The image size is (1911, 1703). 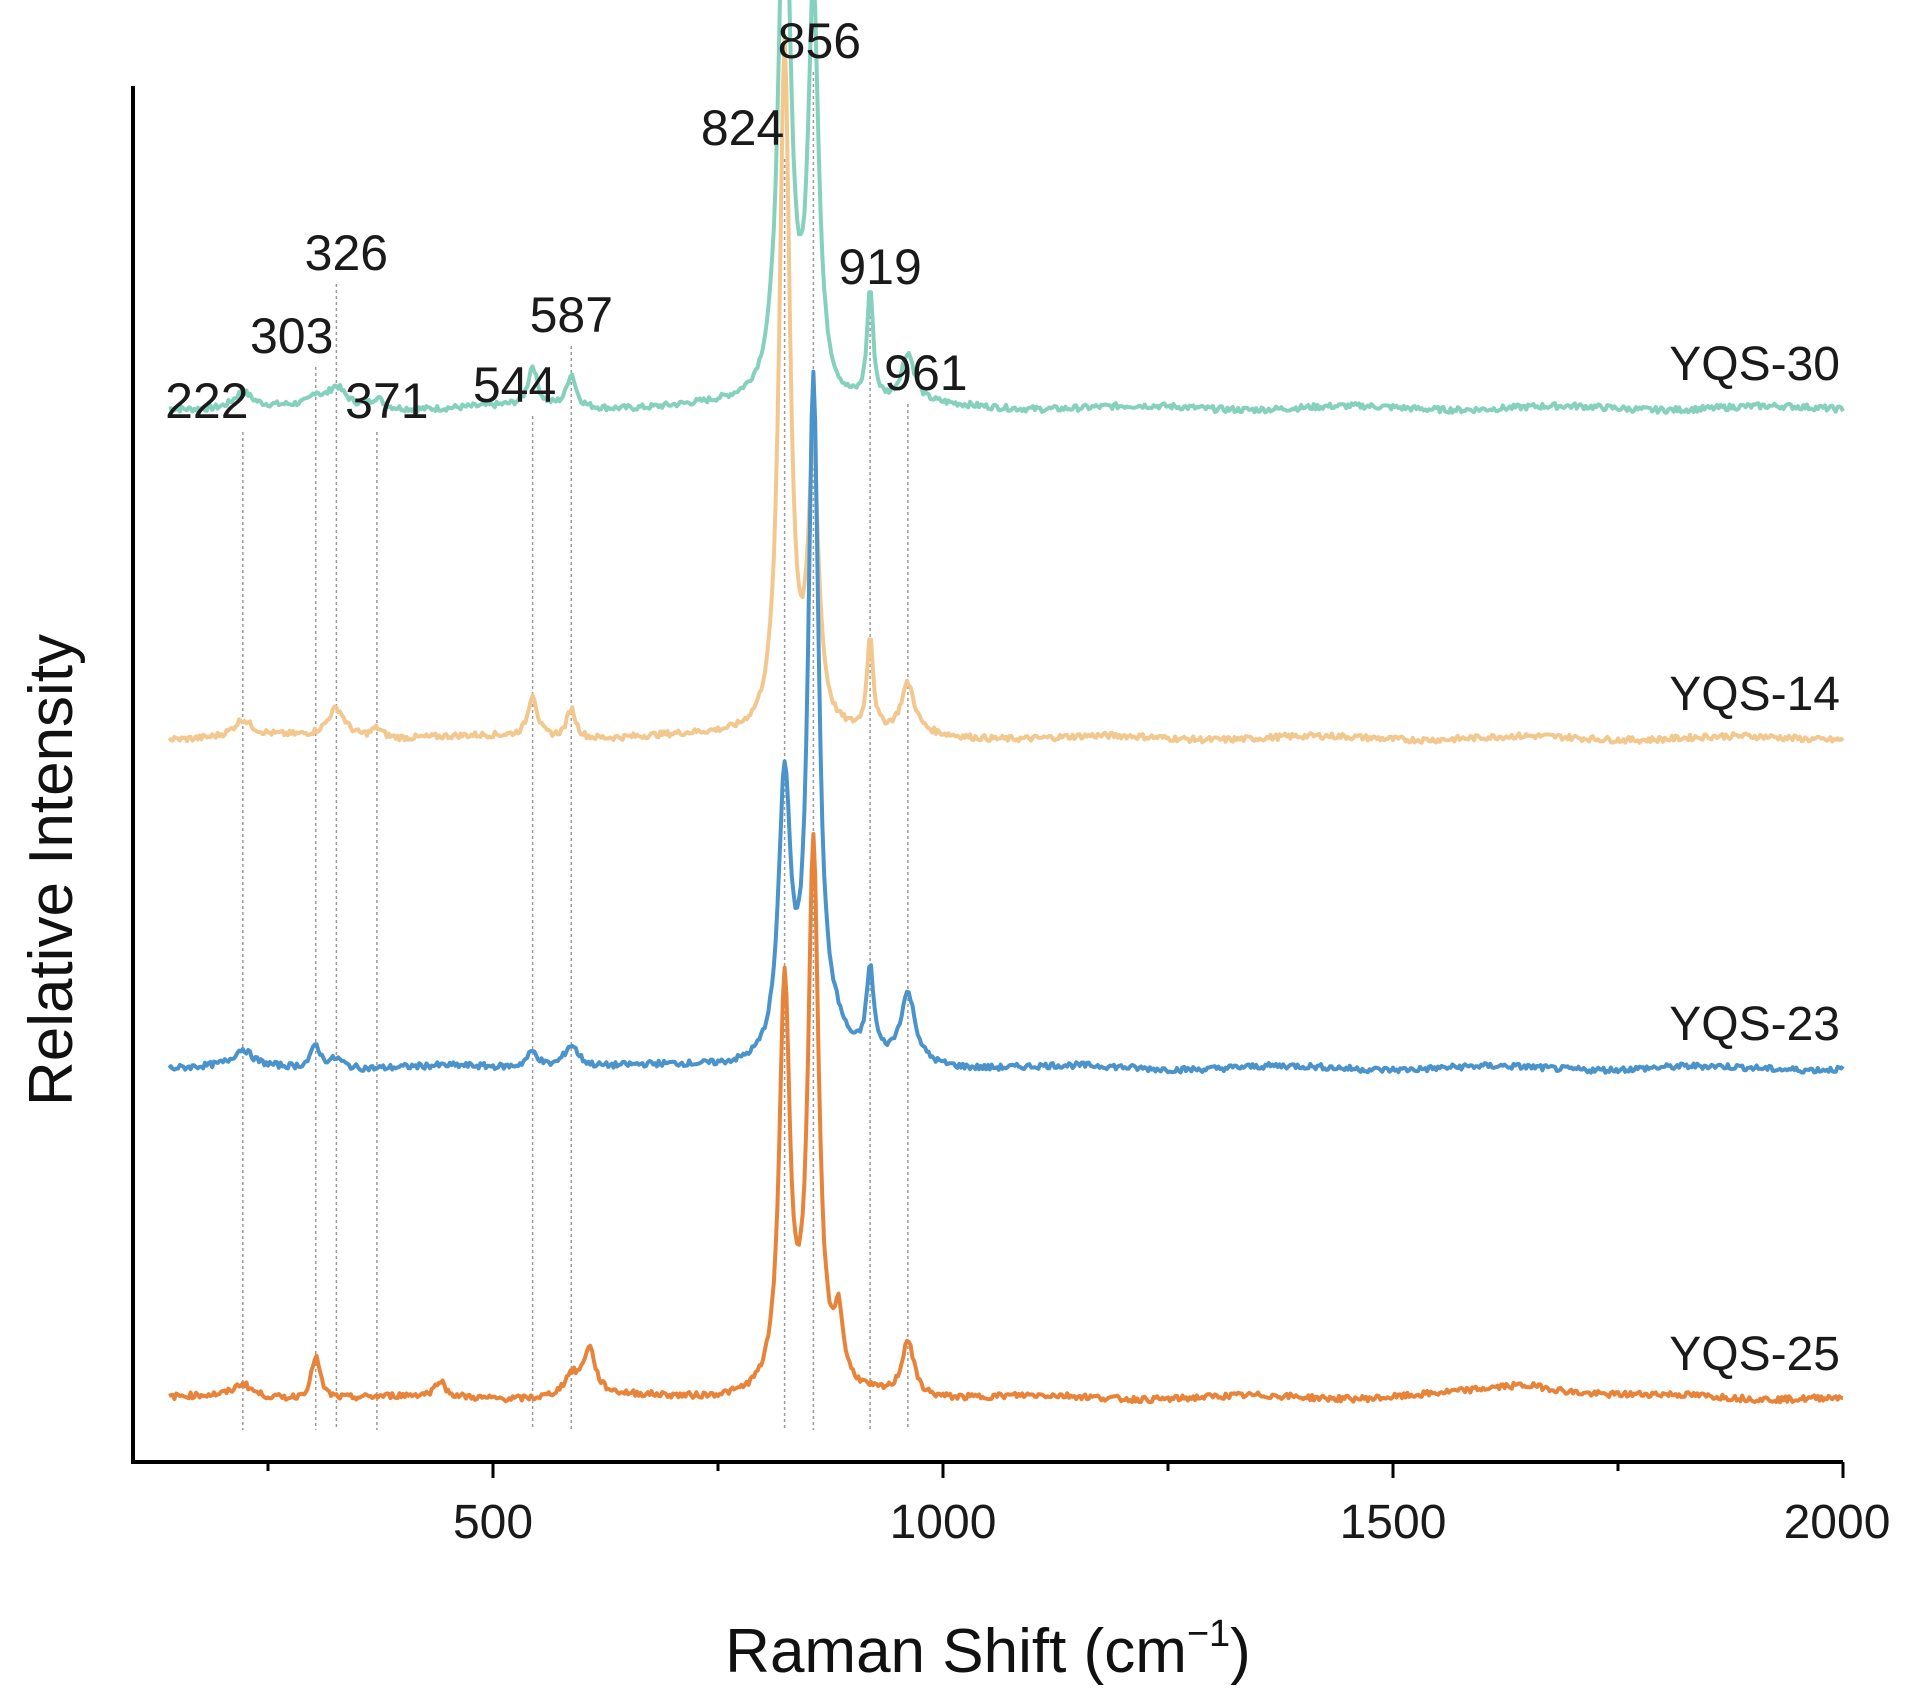 I want to click on x-axis-title: Raman Shift (cm−1), so click(x=988, y=1649).